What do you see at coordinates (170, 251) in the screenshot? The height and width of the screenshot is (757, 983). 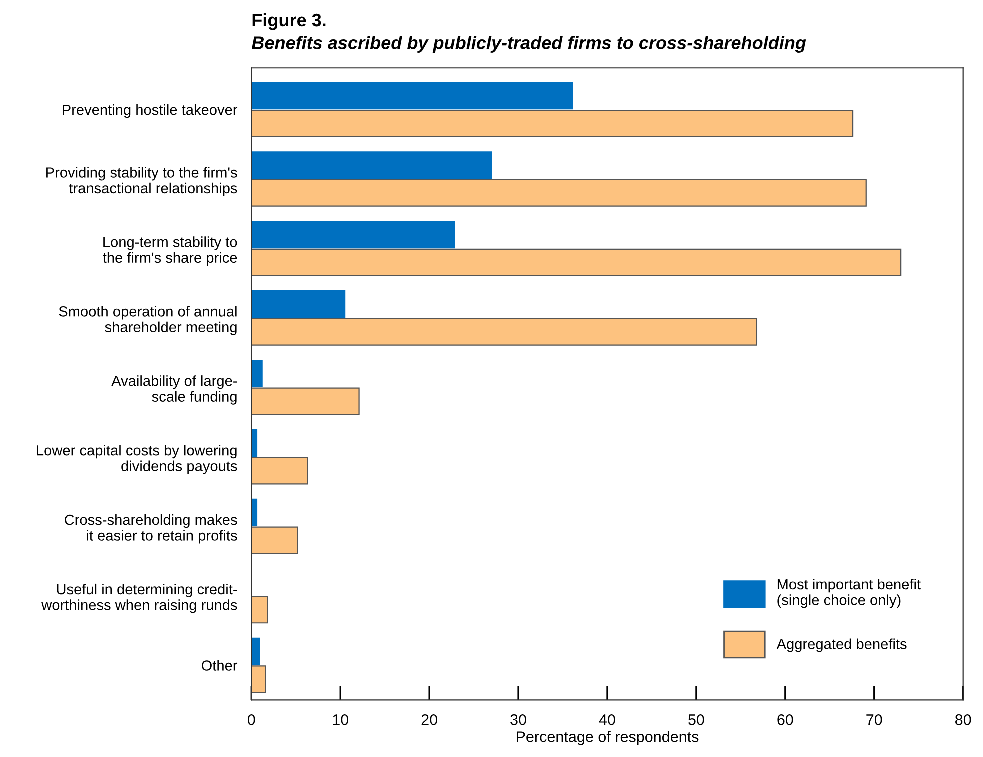 I see `y-tick-label: Long-term stability to the firm's share price` at bounding box center [170, 251].